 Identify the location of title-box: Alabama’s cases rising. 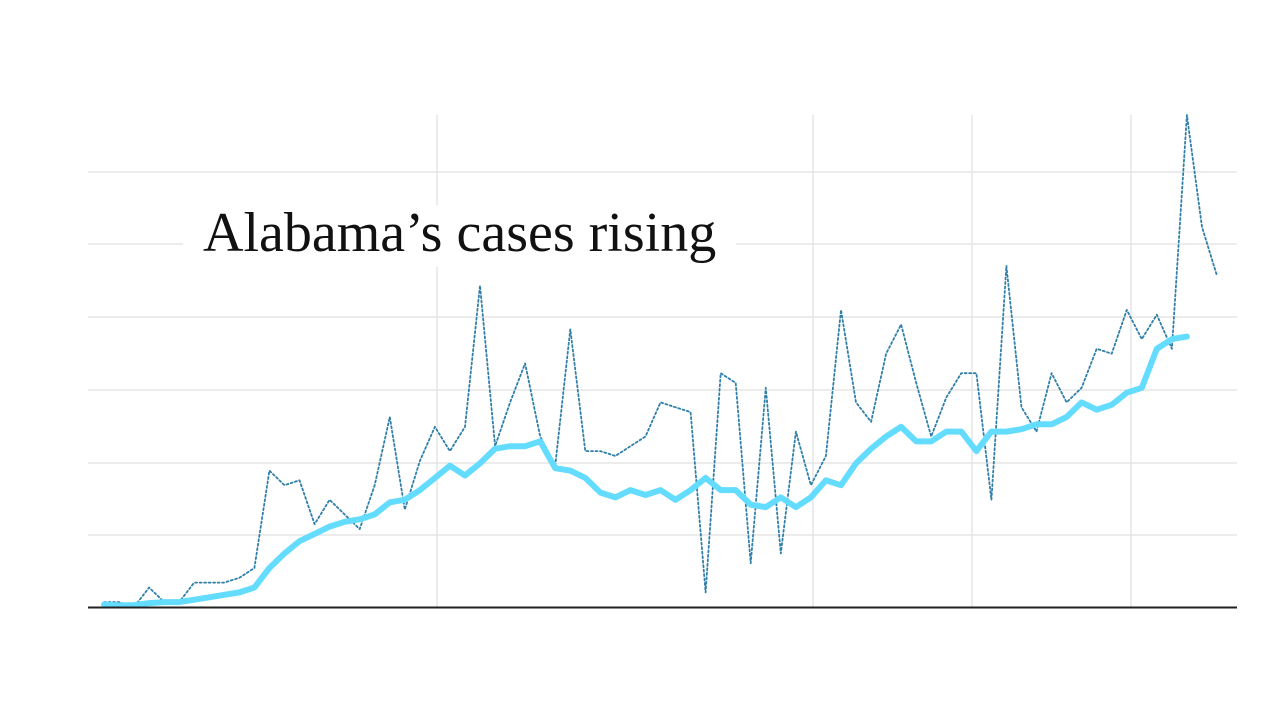
(460, 234).